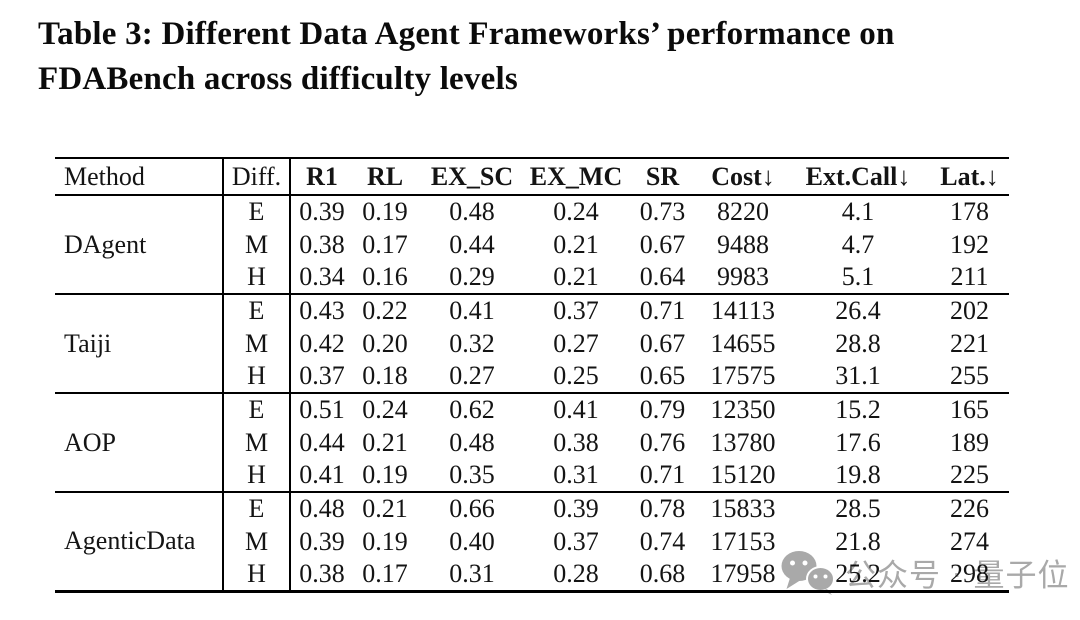  What do you see at coordinates (743, 177) in the screenshot?
I see `header-cost: Cost↓` at bounding box center [743, 177].